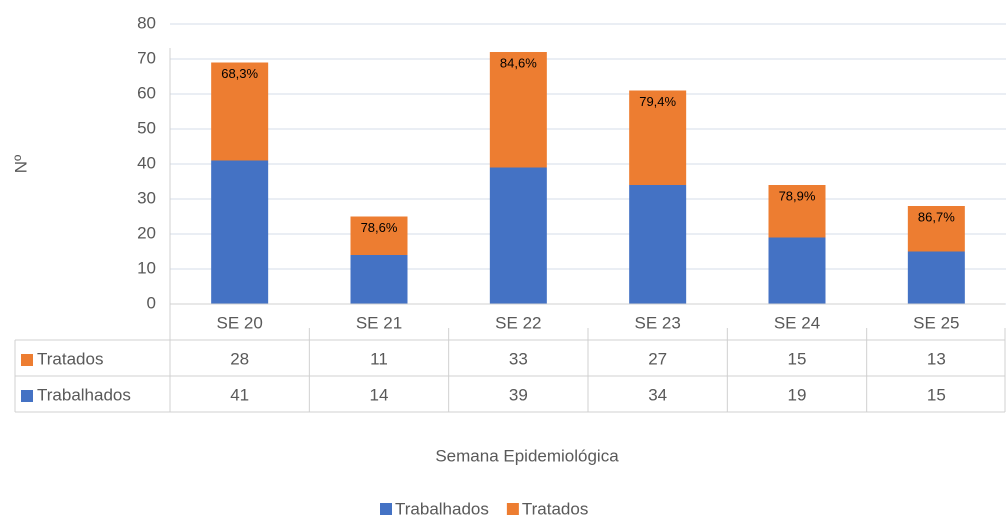 The image size is (1006, 519). Describe the element at coordinates (518, 358) in the screenshot. I see `table-cell: 33` at that location.